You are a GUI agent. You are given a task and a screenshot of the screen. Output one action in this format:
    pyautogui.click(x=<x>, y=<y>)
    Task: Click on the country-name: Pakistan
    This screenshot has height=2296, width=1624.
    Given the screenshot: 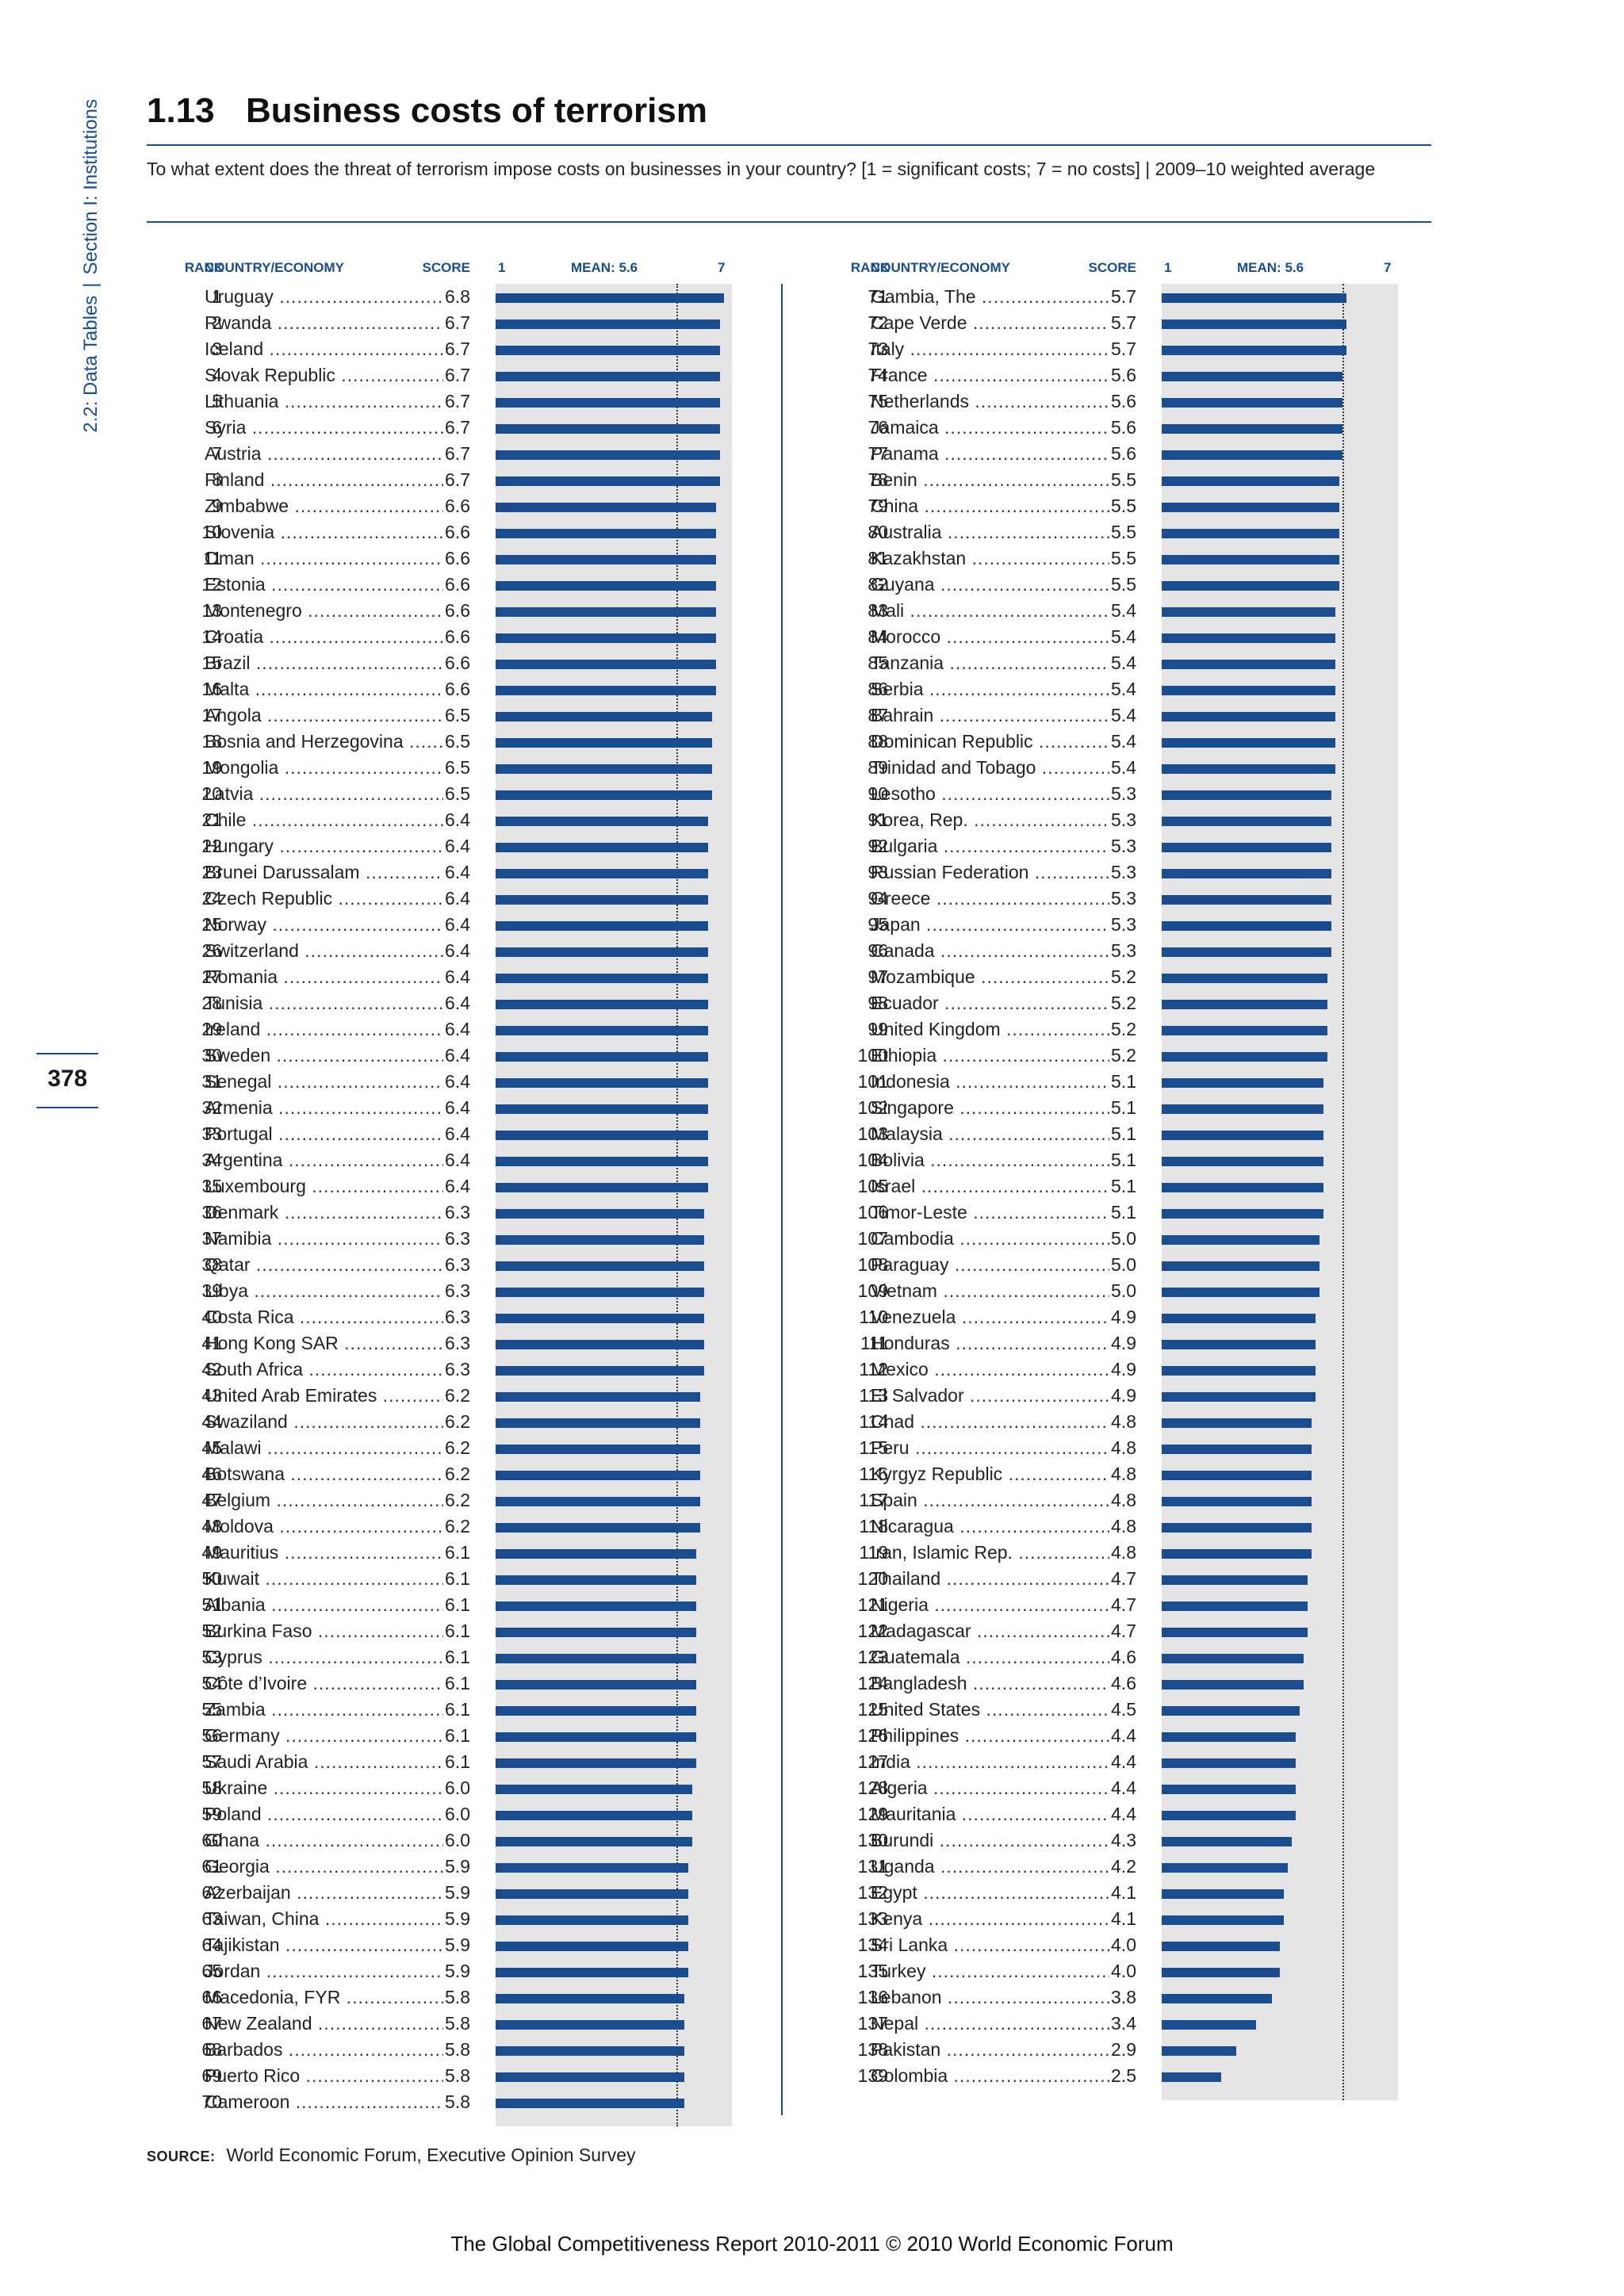 What is the action you would take?
    pyautogui.click(x=1003, y=2050)
    